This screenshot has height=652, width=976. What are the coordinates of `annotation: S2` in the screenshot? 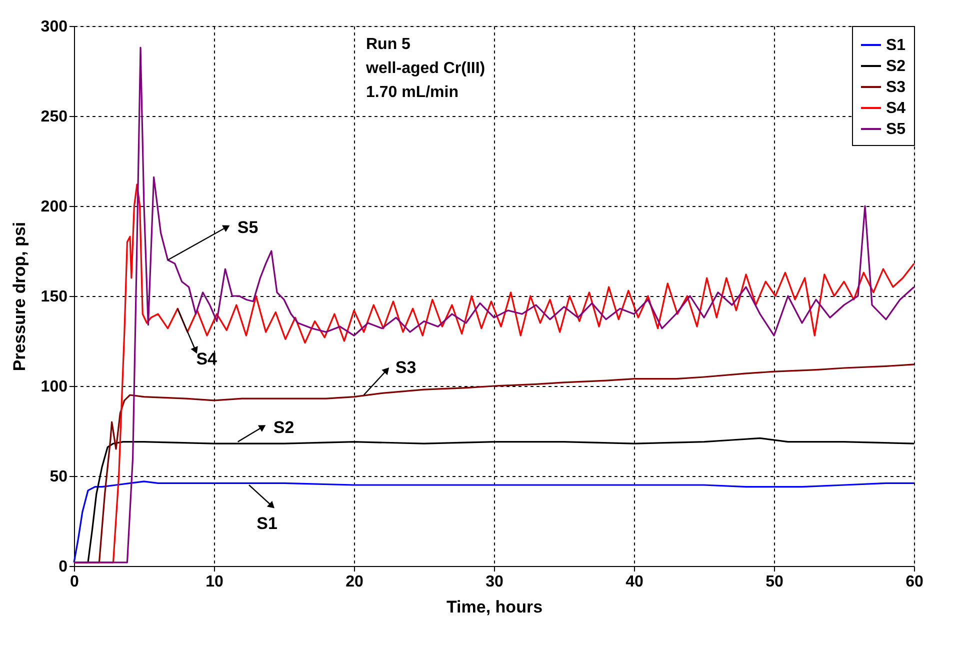 It's located at (283, 427).